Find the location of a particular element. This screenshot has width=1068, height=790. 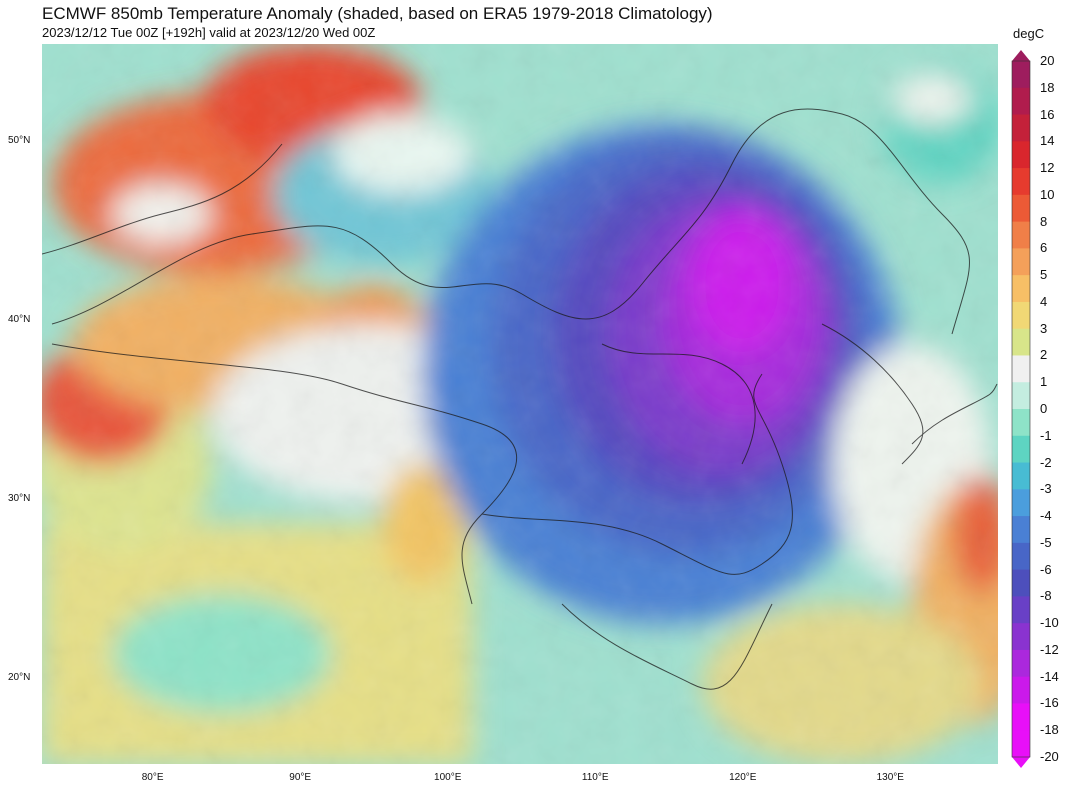

lon-label: 100°E is located at coordinates (448, 777).